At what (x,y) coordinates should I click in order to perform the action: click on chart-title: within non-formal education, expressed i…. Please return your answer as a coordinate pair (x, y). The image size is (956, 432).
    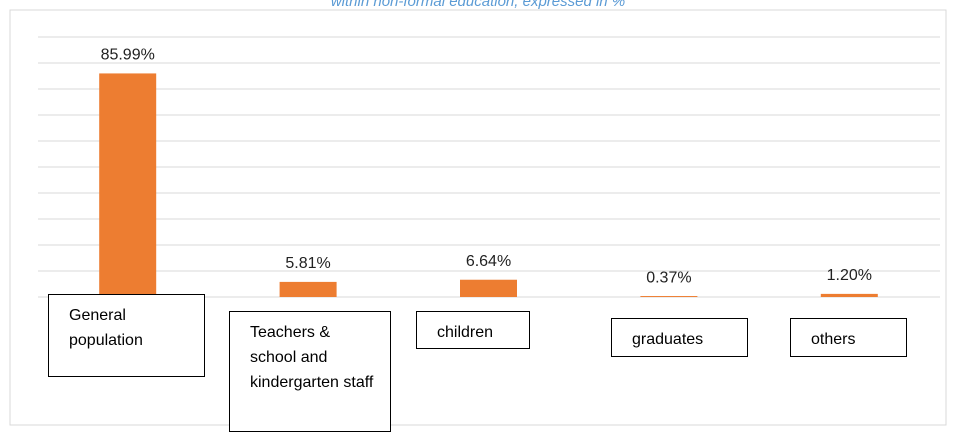
    Looking at the image, I should click on (478, 5).